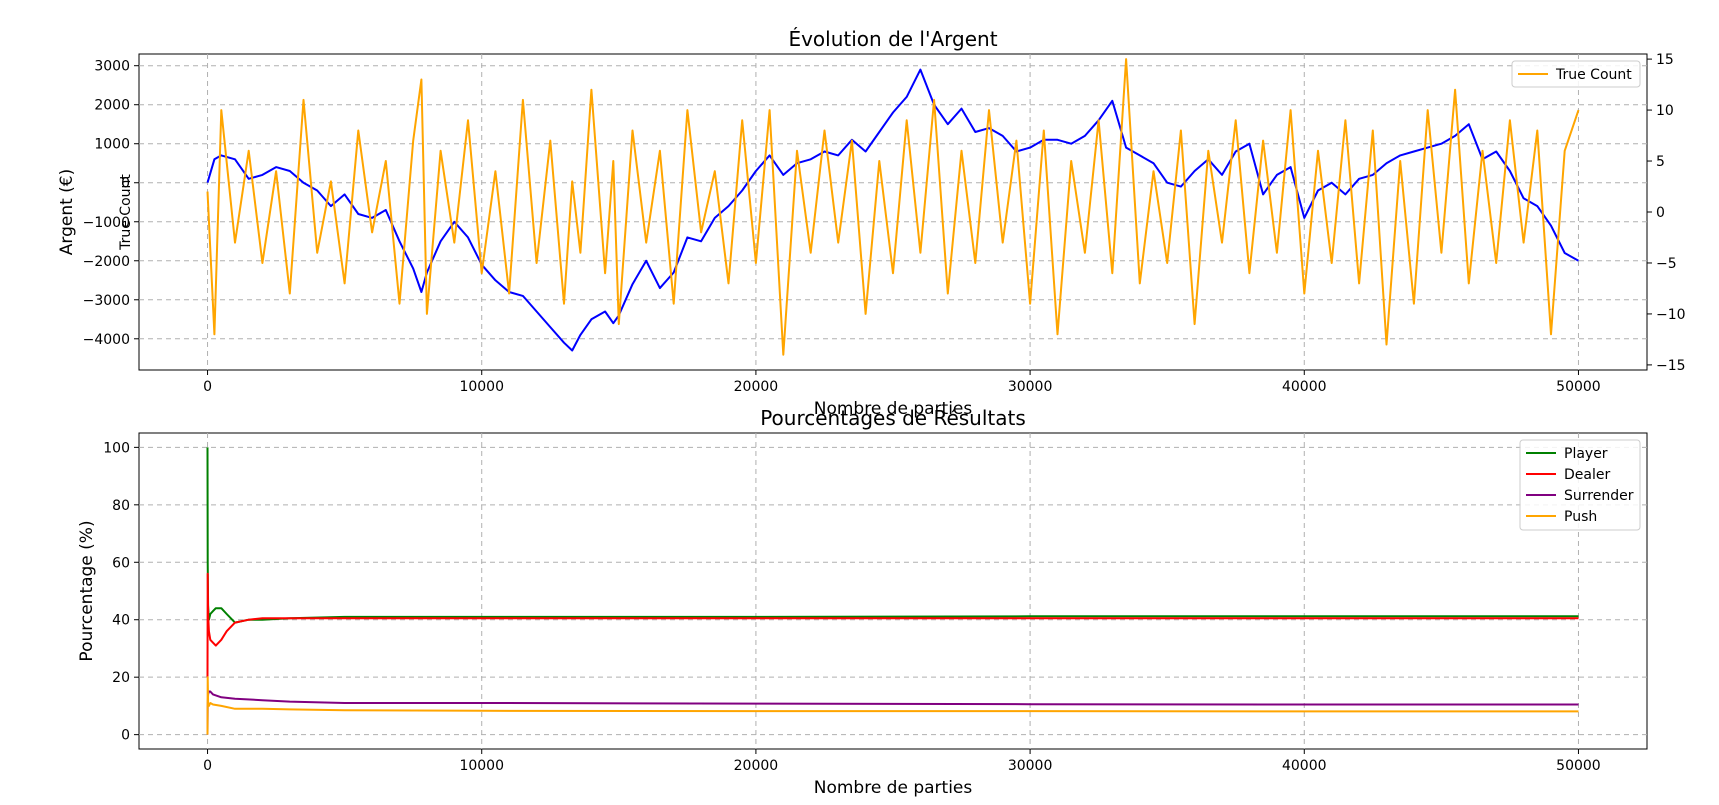 This screenshot has width=1719, height=805. I want to click on results-legend: Player Dealer Surrender Push, so click(1580, 485).